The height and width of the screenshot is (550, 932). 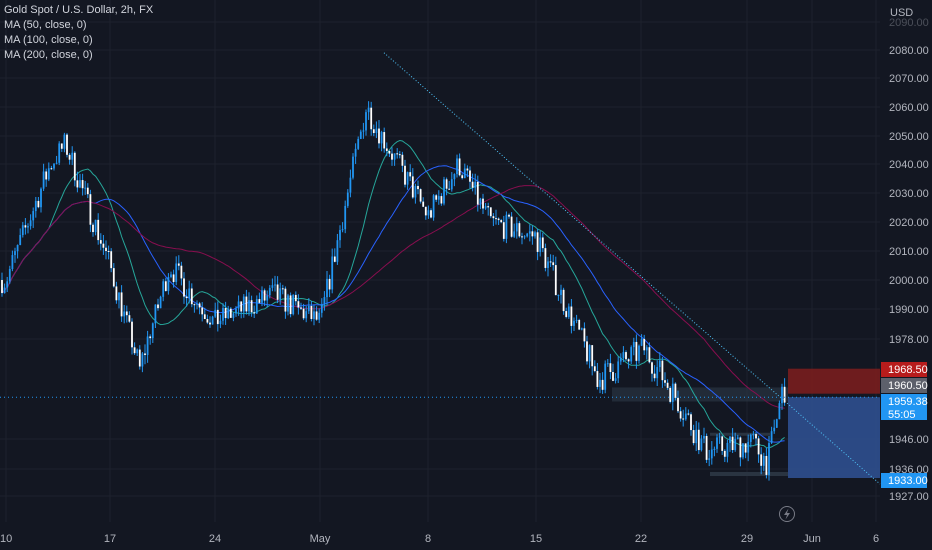 I want to click on legend-ma100: MA (100, close, 0), so click(x=48, y=40).